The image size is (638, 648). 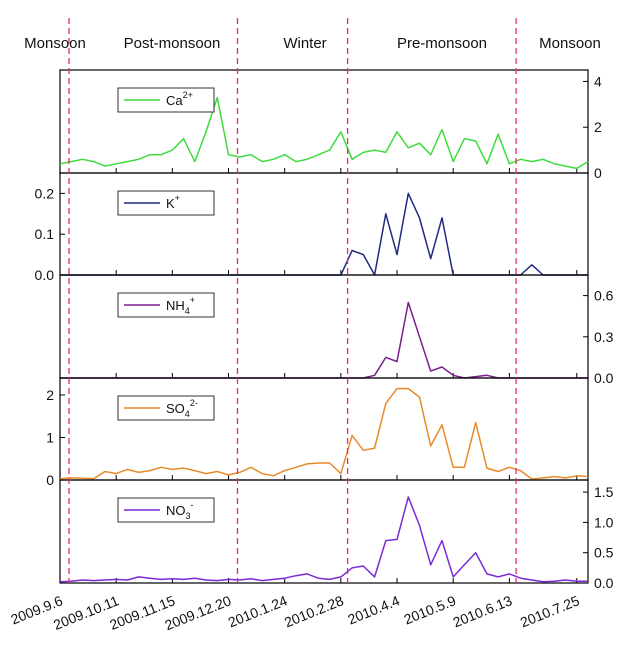 I want to click on legend-label-k: K+, so click(x=173, y=202).